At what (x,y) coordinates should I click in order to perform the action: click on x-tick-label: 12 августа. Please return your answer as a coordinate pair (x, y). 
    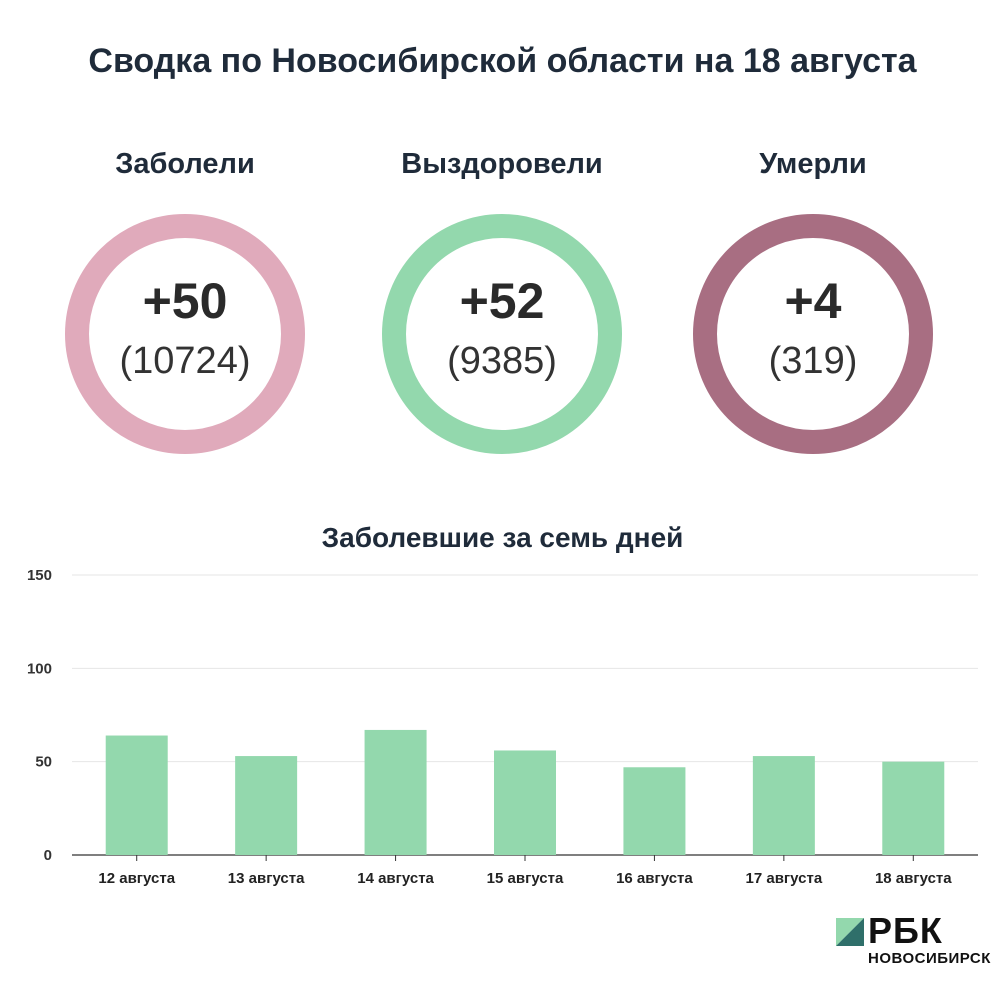
    Looking at the image, I should click on (136, 878).